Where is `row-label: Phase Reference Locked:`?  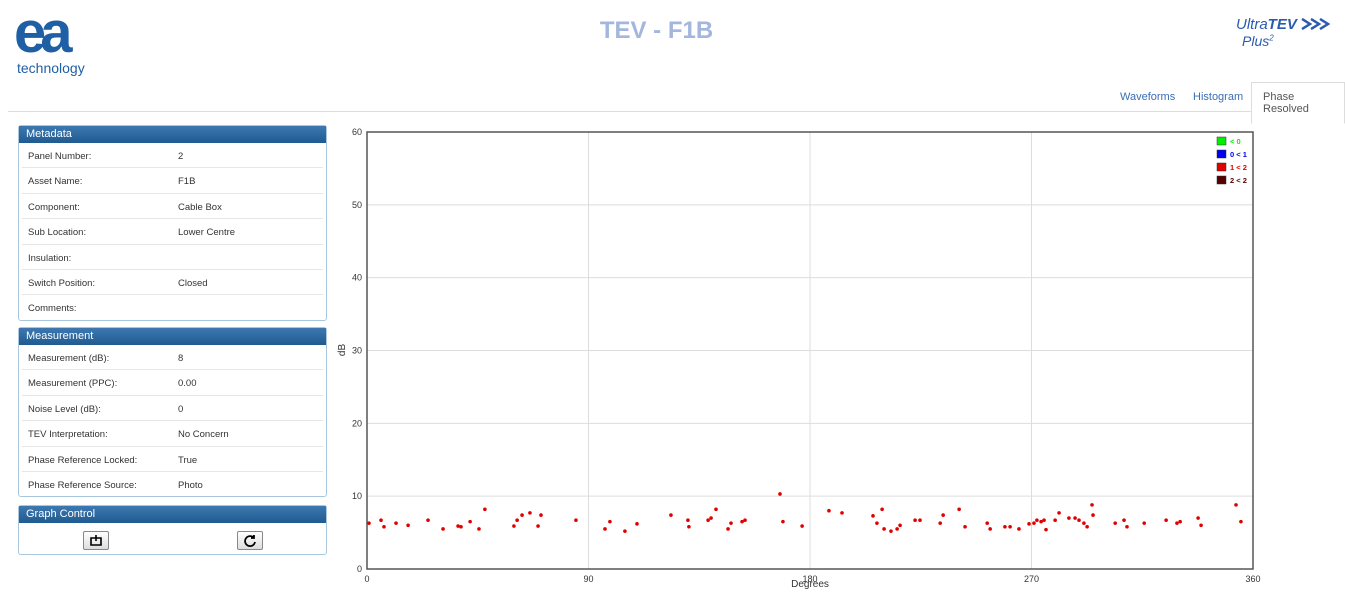
row-label: Phase Reference Locked: is located at coordinates (83, 460).